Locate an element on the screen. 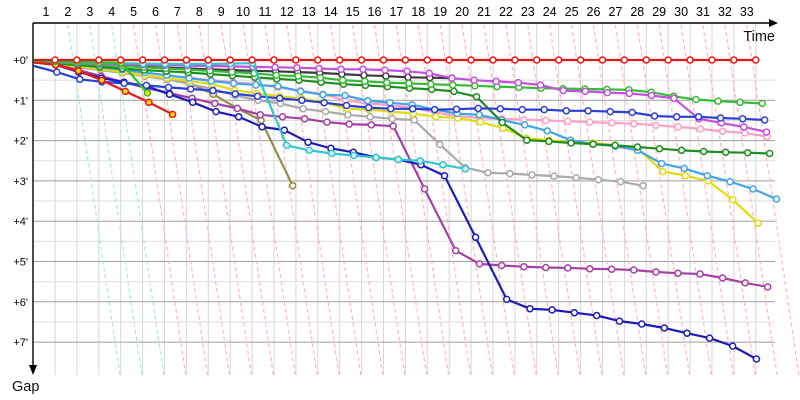 The image size is (800, 400). x-tick-label: 15 is located at coordinates (353, 12).